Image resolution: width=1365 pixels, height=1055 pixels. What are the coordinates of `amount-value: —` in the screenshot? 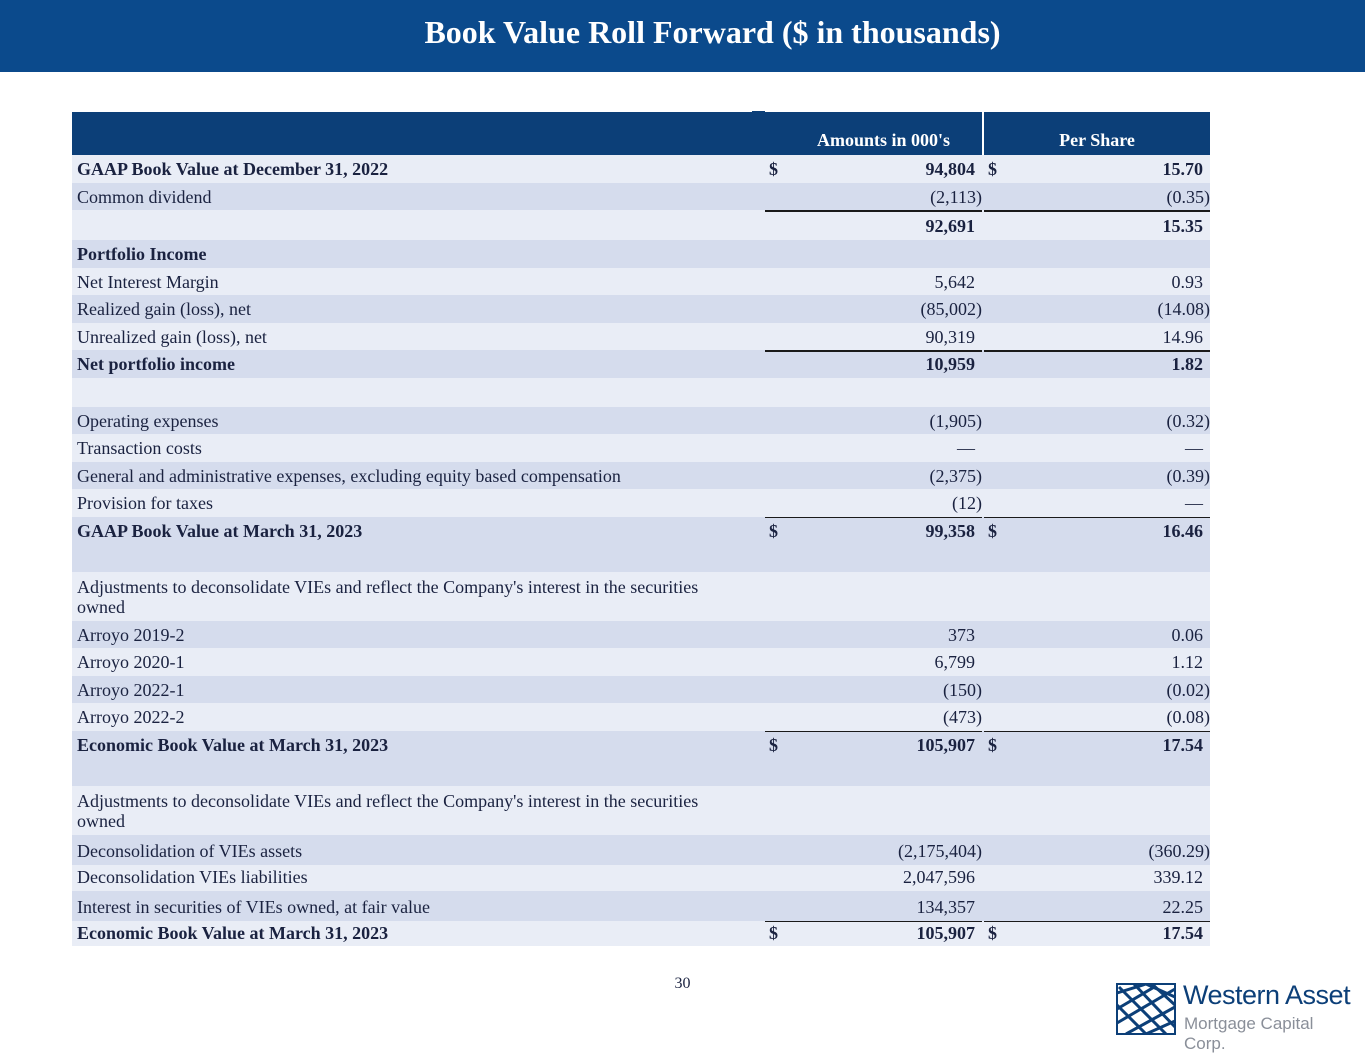 It's located at (966, 448).